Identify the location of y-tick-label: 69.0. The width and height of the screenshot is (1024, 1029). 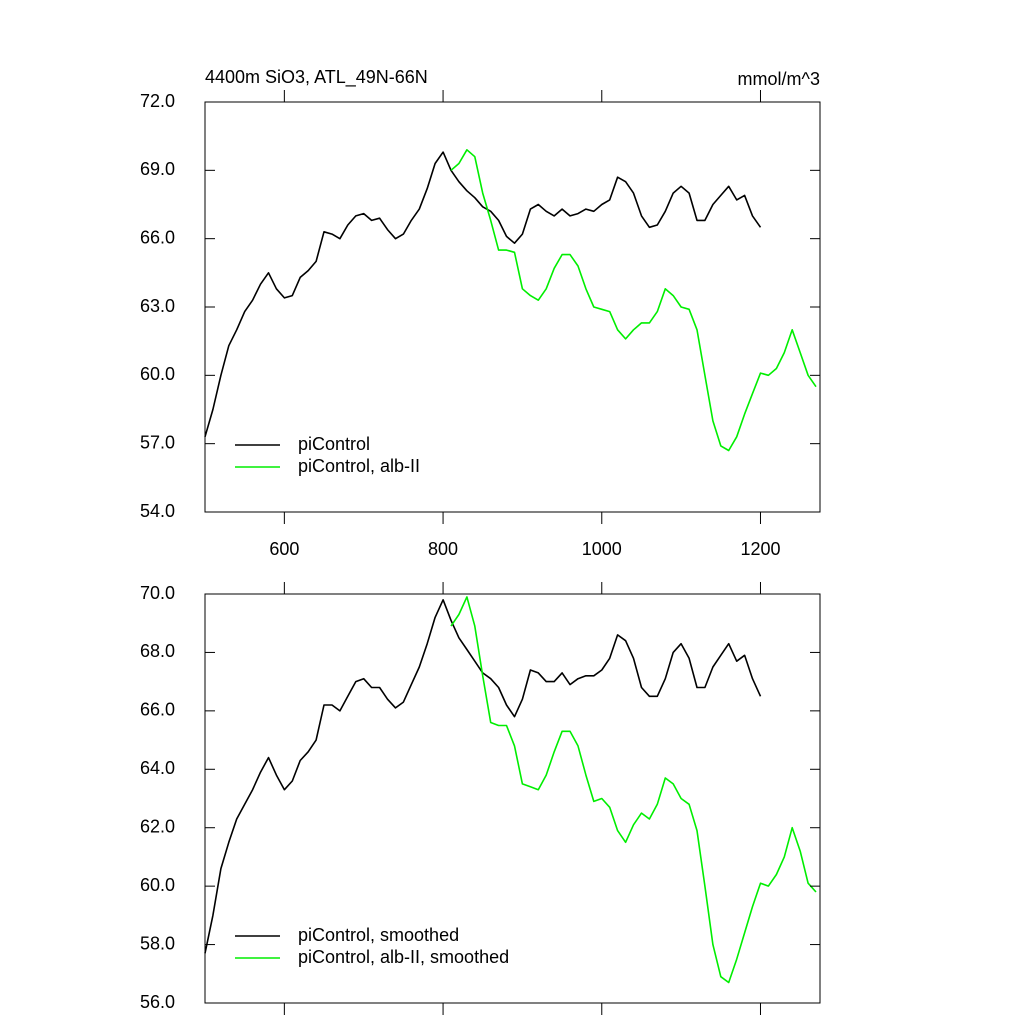
(157, 169).